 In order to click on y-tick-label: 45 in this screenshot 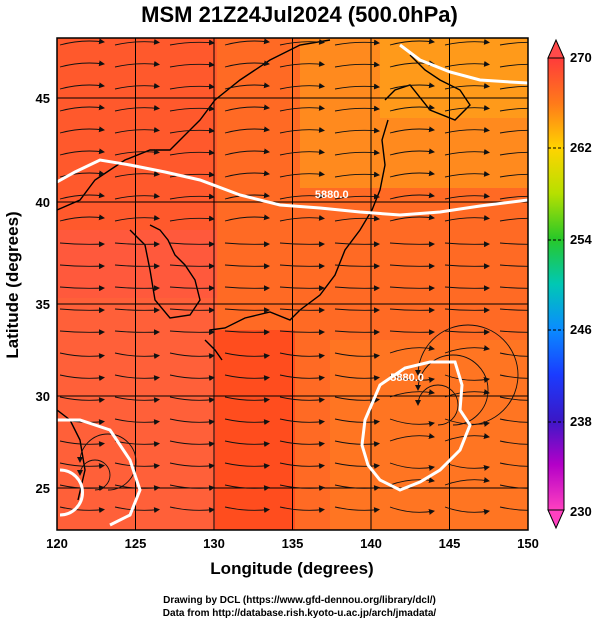, I will do `click(43, 98)`.